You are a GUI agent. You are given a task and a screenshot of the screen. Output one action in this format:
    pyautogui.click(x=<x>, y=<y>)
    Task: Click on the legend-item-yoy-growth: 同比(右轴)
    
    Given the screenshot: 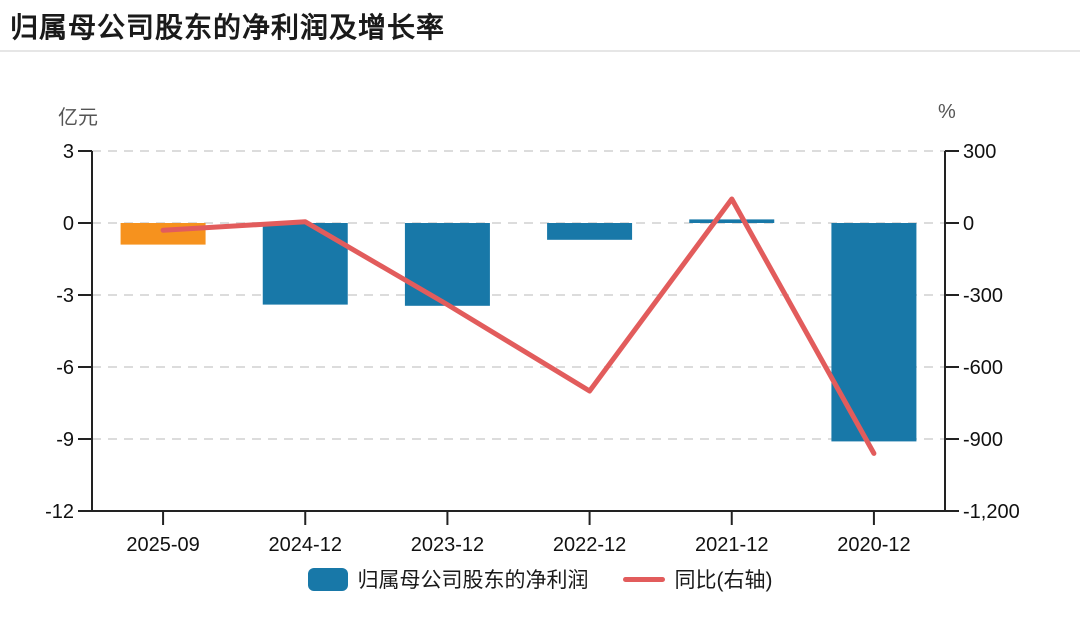 What is the action you would take?
    pyautogui.click(x=697, y=579)
    